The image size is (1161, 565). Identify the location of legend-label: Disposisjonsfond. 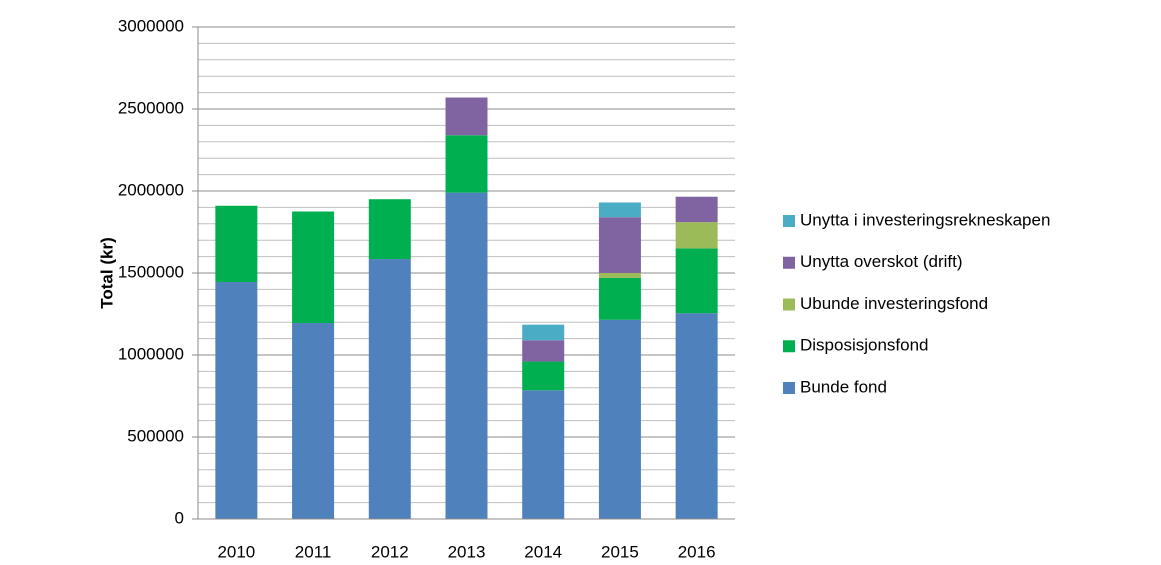
(864, 345).